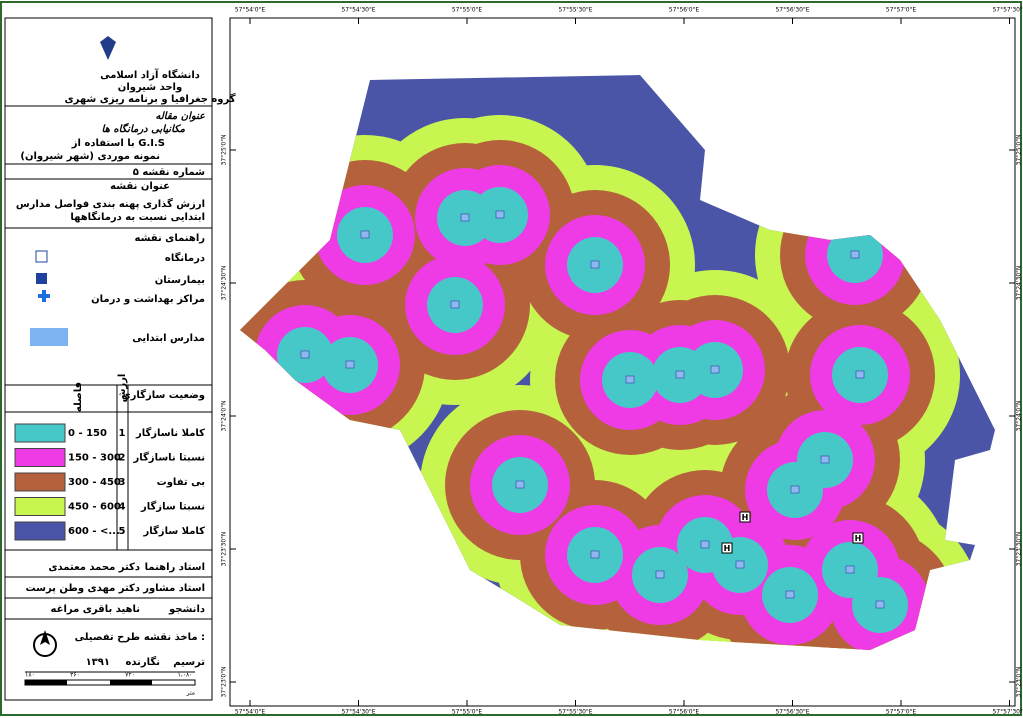 This screenshot has height=718, width=1023. Describe the element at coordinates (122, 433) in the screenshot. I see `class-value: 1` at that location.